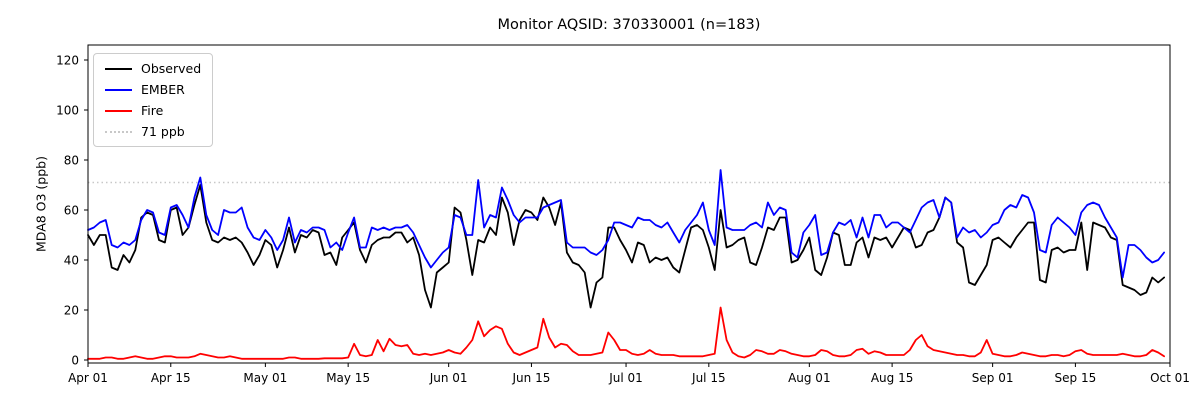  I want to click on y-axis-label: MDA8 O3 (ppb), so click(41, 204).